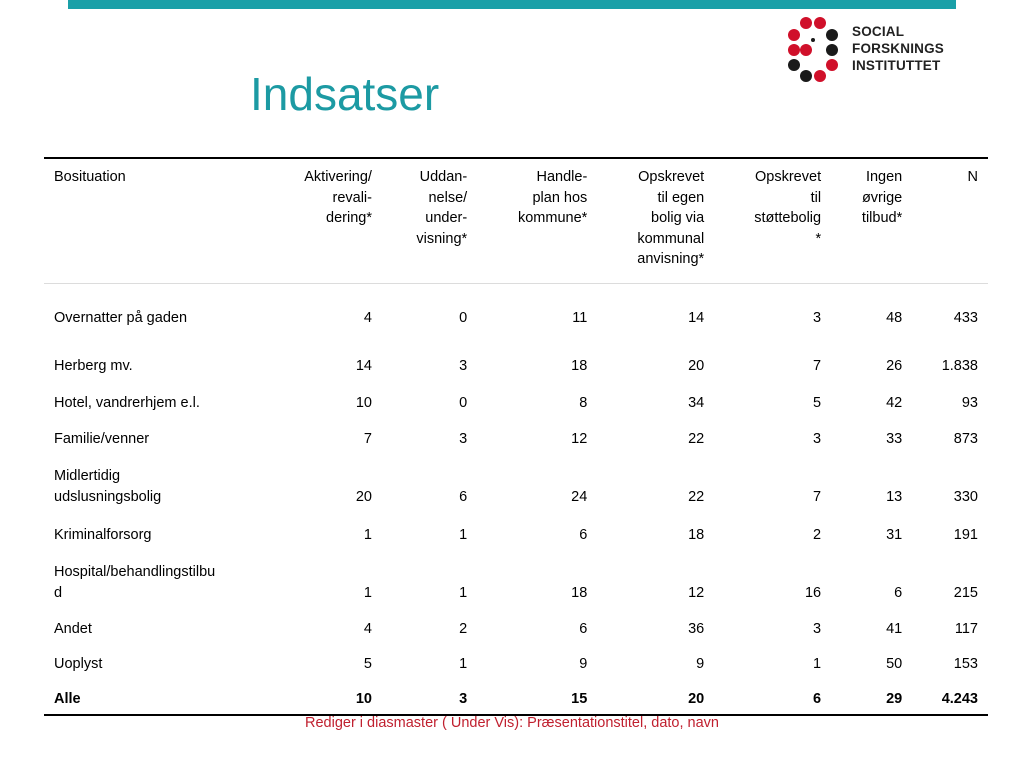 This screenshot has width=1024, height=768. What do you see at coordinates (516, 578) in the screenshot?
I see `table-row: Hospital/behandlingstilbu d 1 1 18 12 16 6 215` at bounding box center [516, 578].